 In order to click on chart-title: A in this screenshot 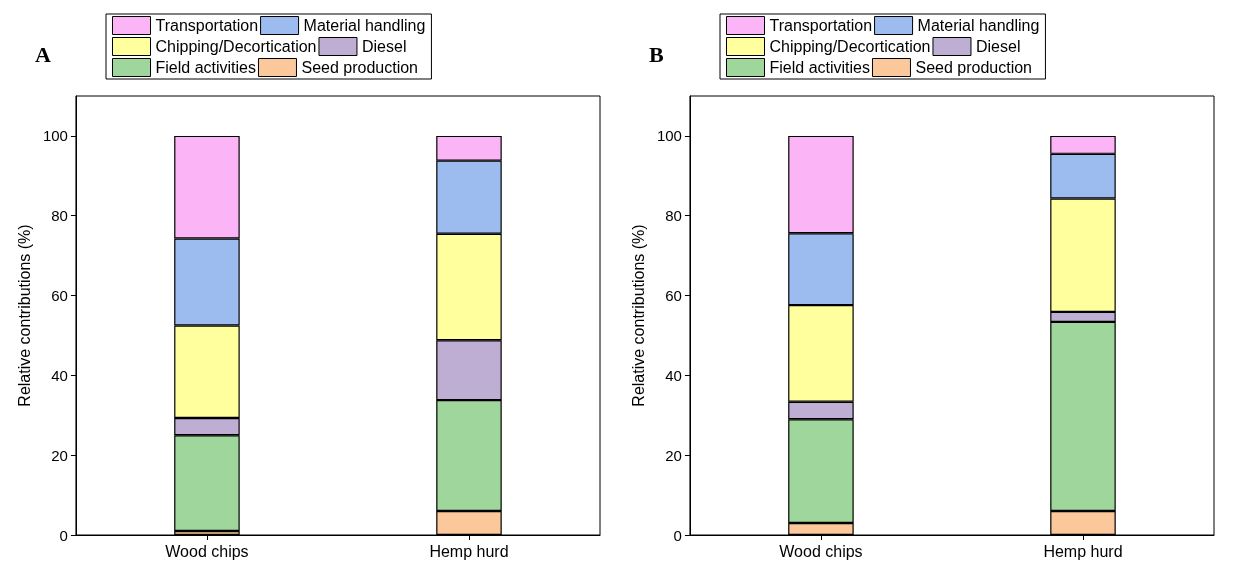, I will do `click(43, 54)`.